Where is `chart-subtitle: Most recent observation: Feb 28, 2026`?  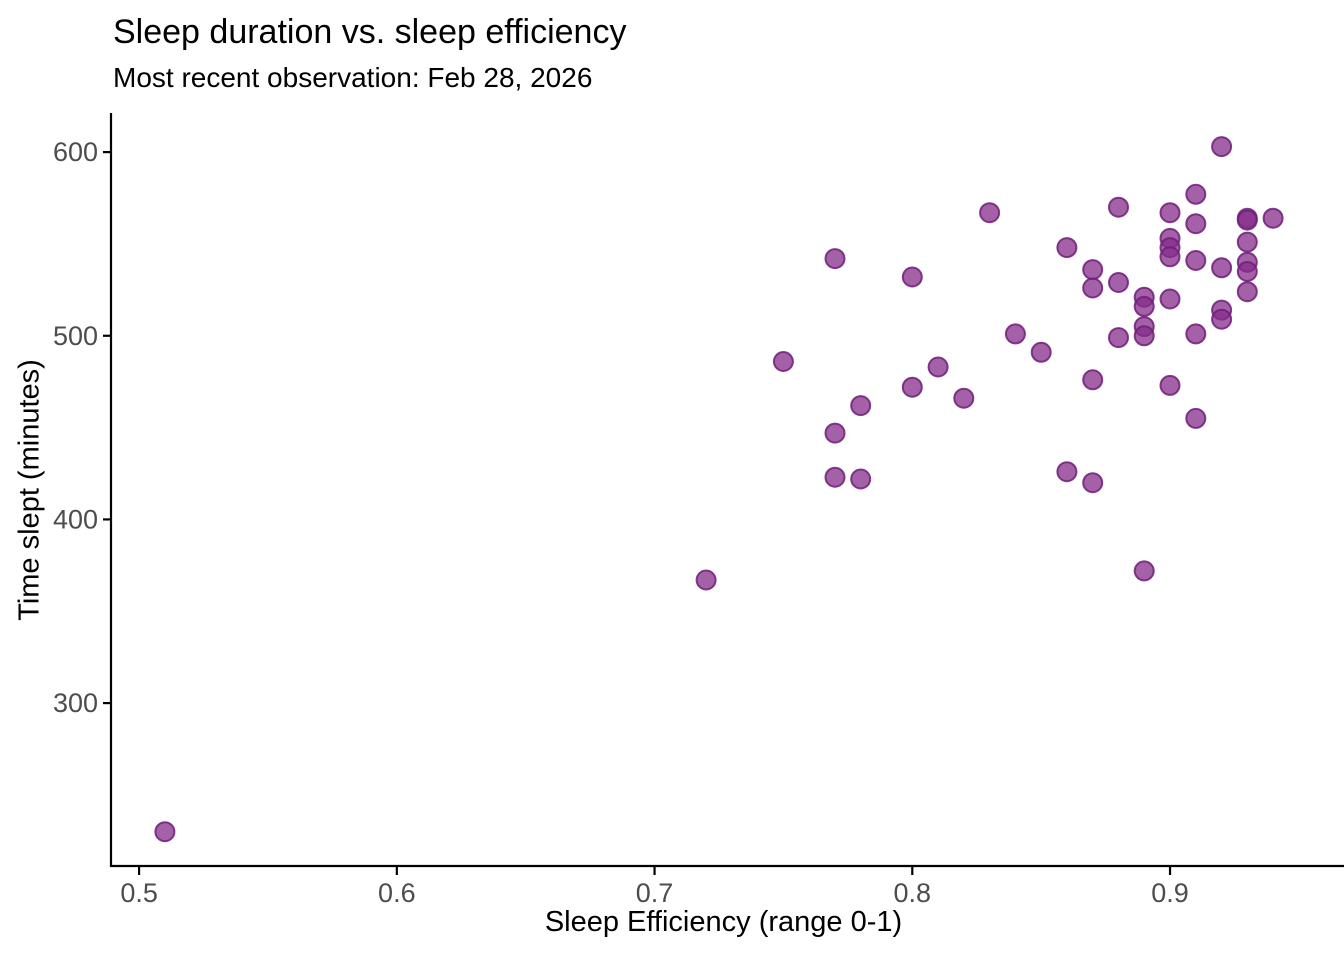
chart-subtitle: Most recent observation: Feb 28, 2026 is located at coordinates (353, 77).